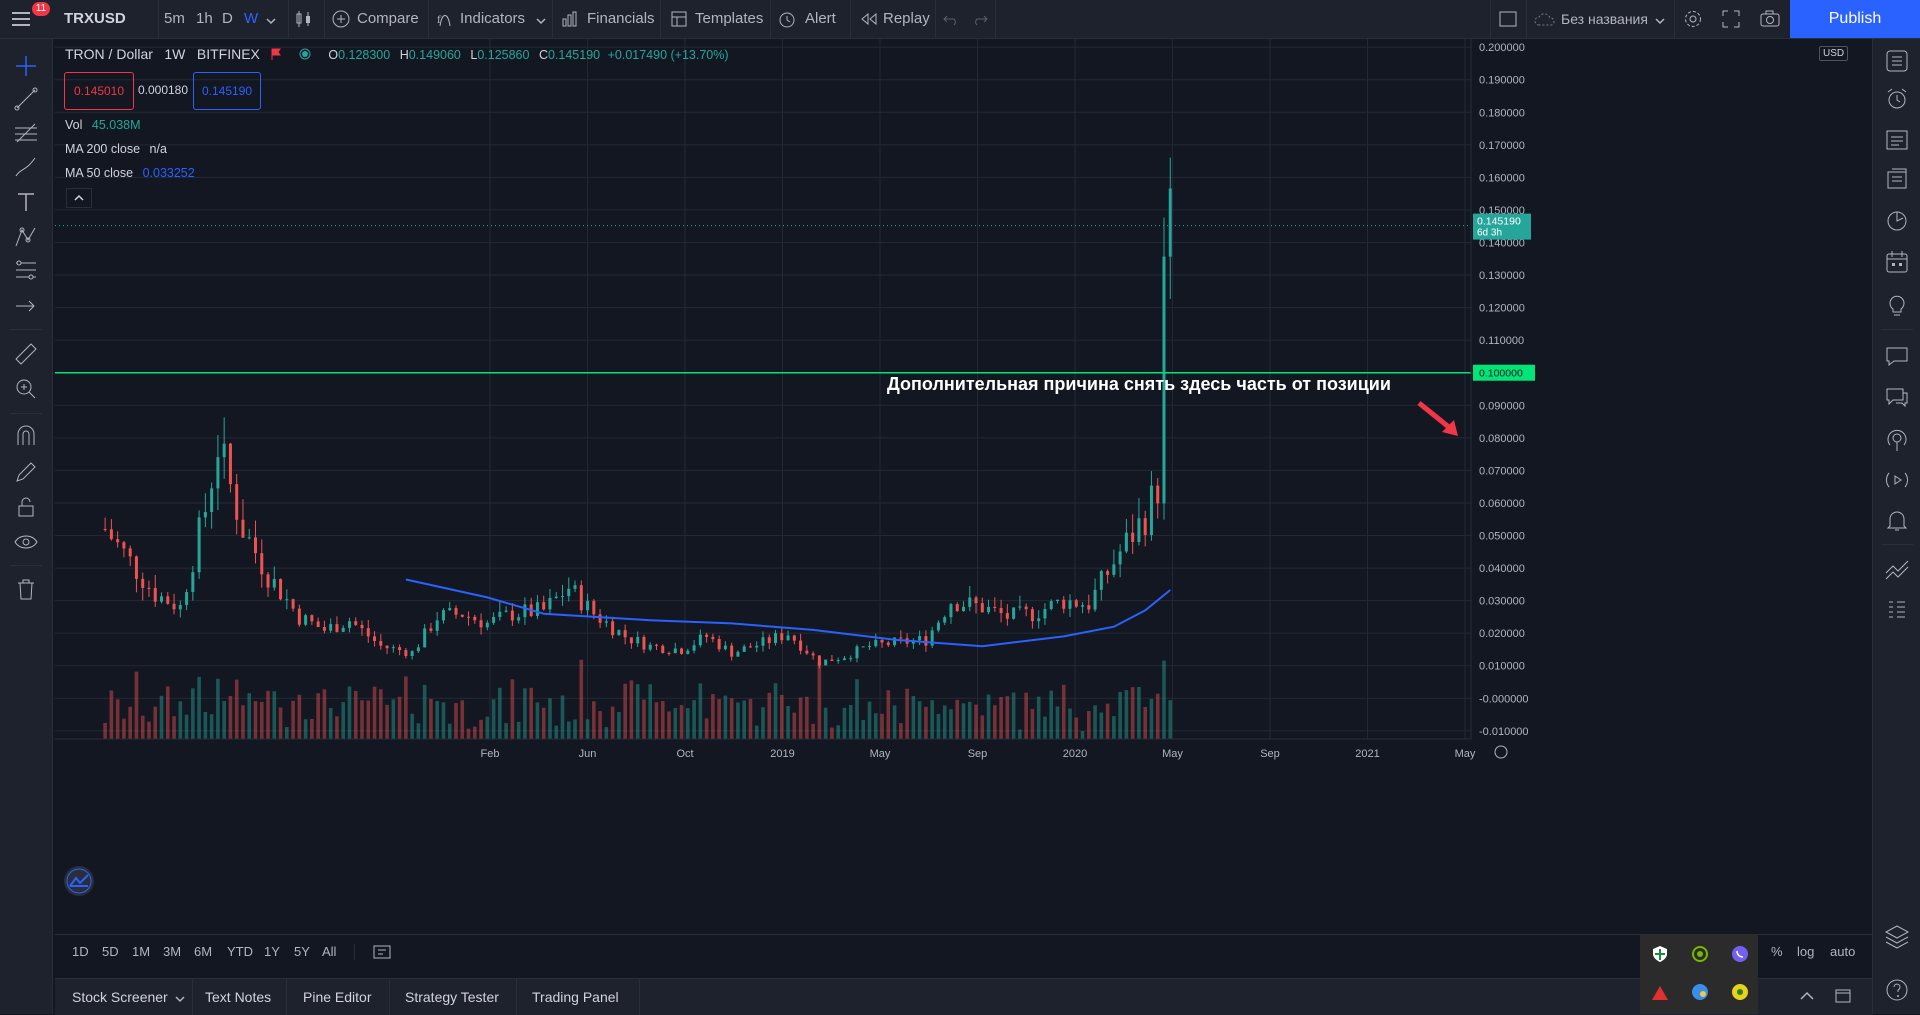 The image size is (1920, 1015). Describe the element at coordinates (906, 18) in the screenshot. I see `replay-button: Replay` at that location.